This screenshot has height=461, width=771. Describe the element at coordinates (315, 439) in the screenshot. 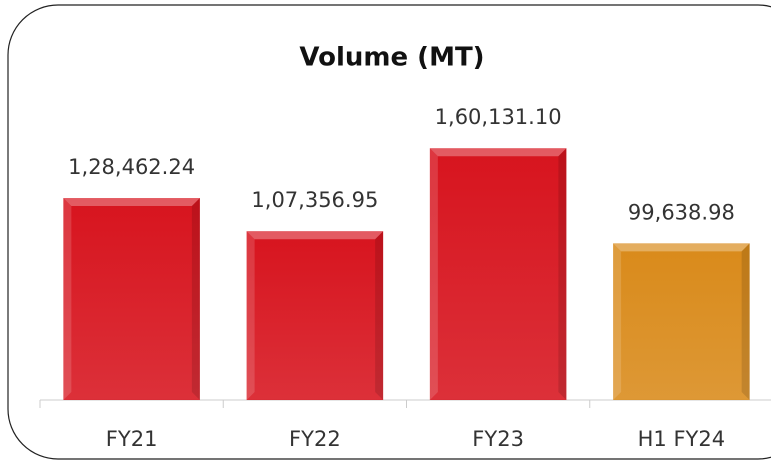

I see `x-tick-label: FY22` at that location.